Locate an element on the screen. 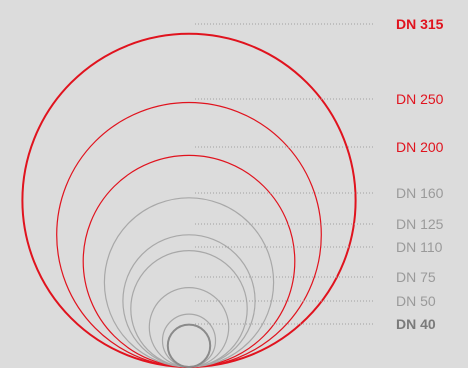  label-dn-75: DN 75 is located at coordinates (416, 277).